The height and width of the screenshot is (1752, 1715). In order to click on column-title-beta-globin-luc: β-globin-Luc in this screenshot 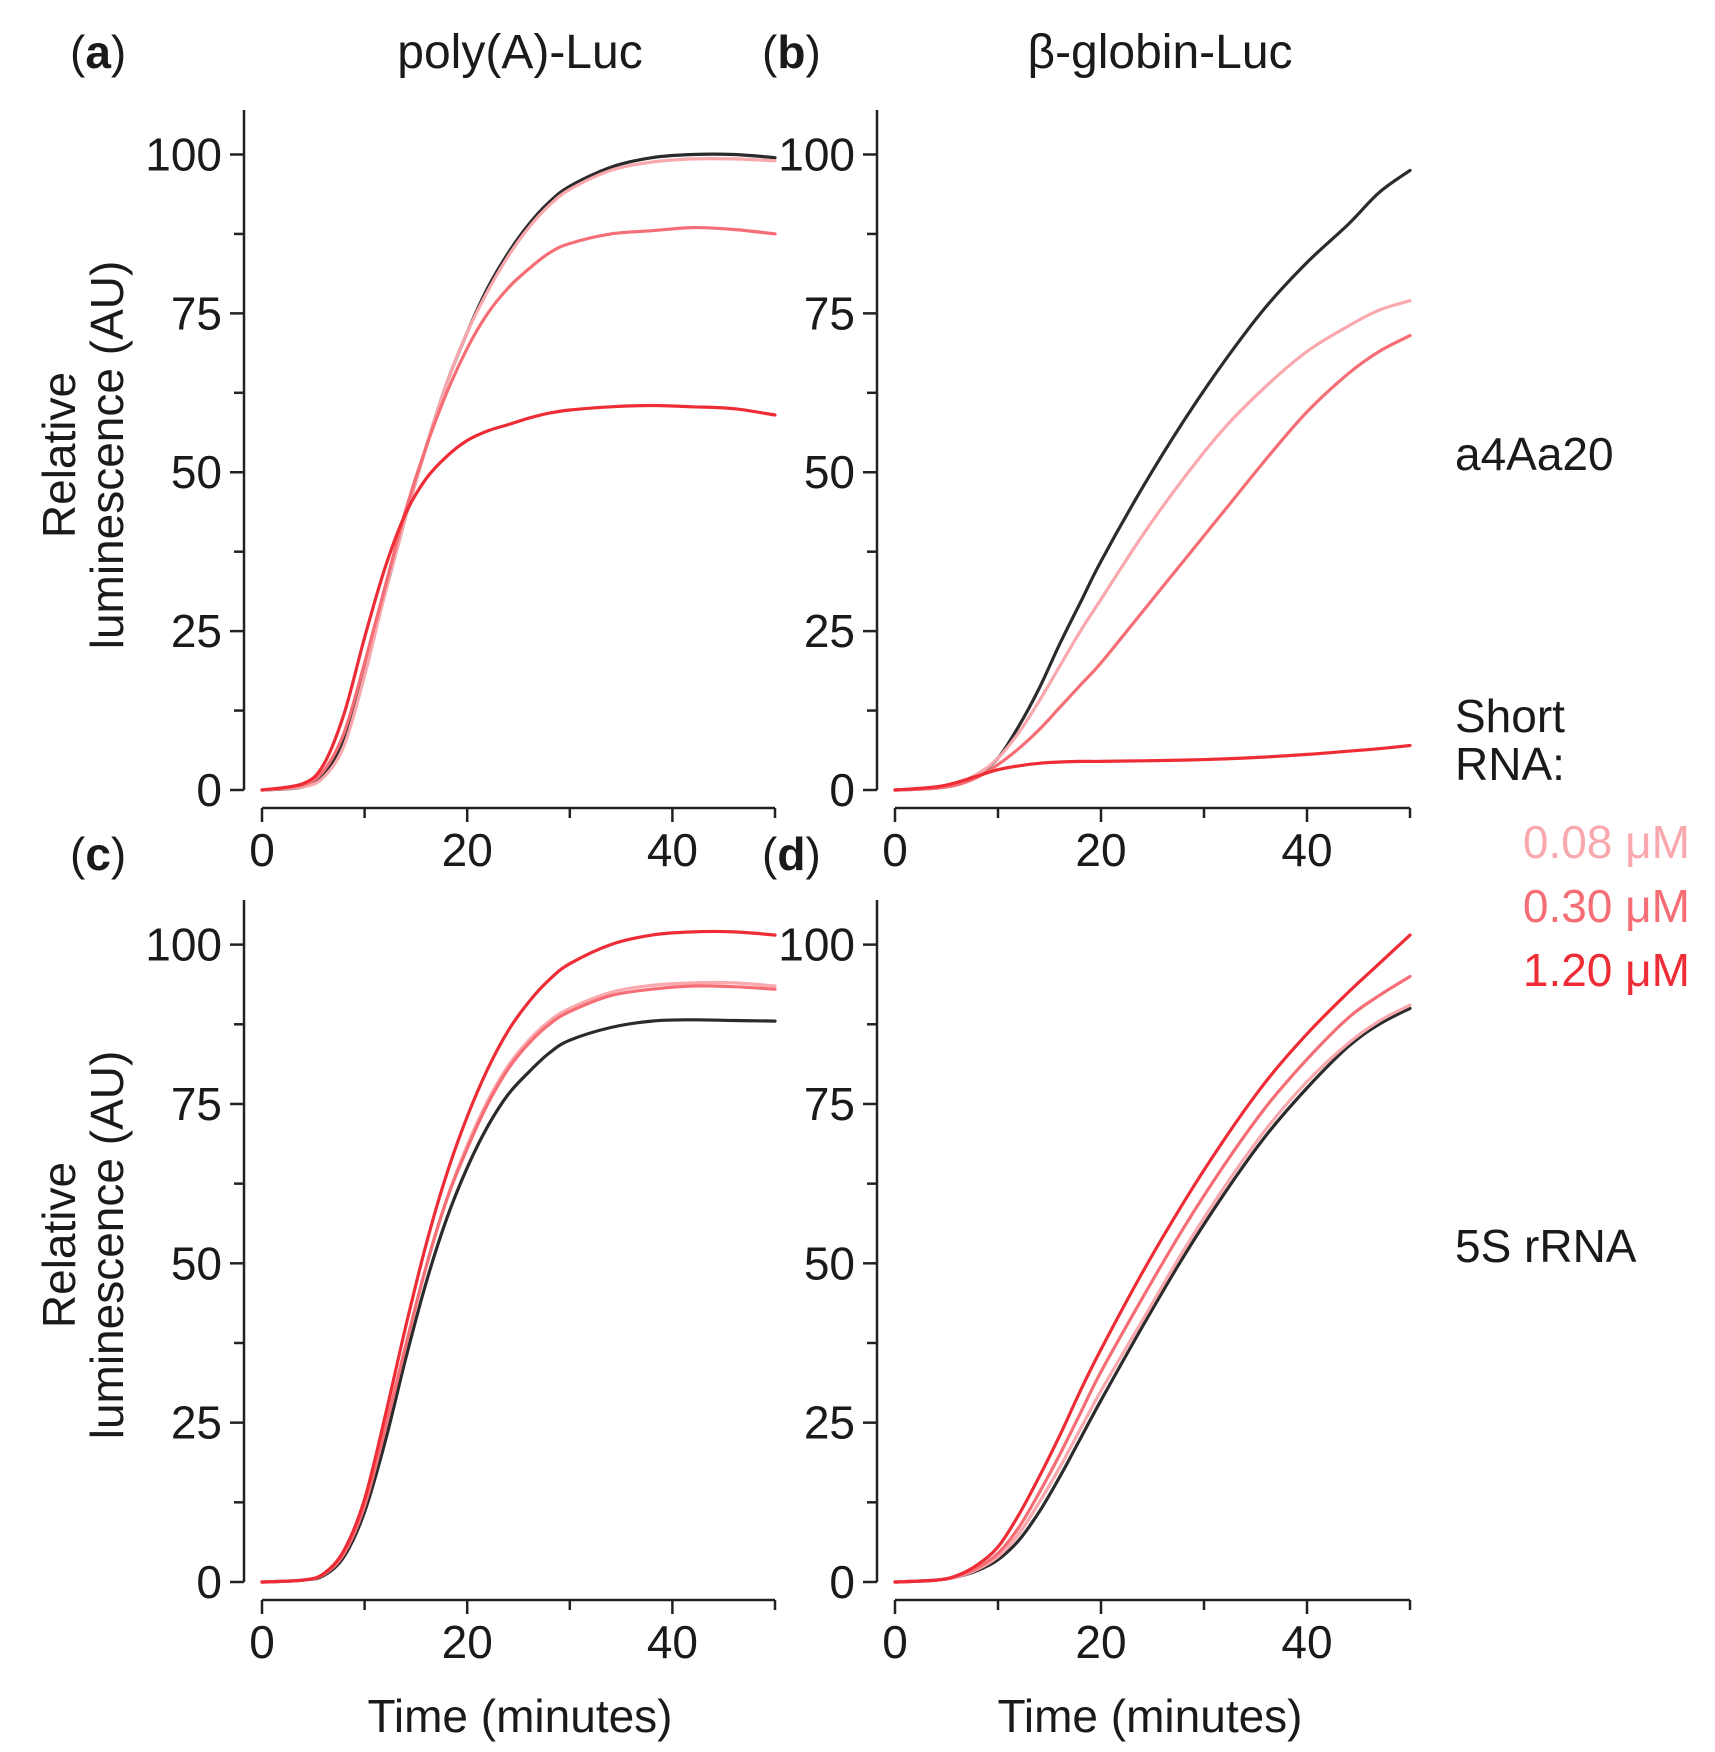, I will do `click(1159, 52)`.